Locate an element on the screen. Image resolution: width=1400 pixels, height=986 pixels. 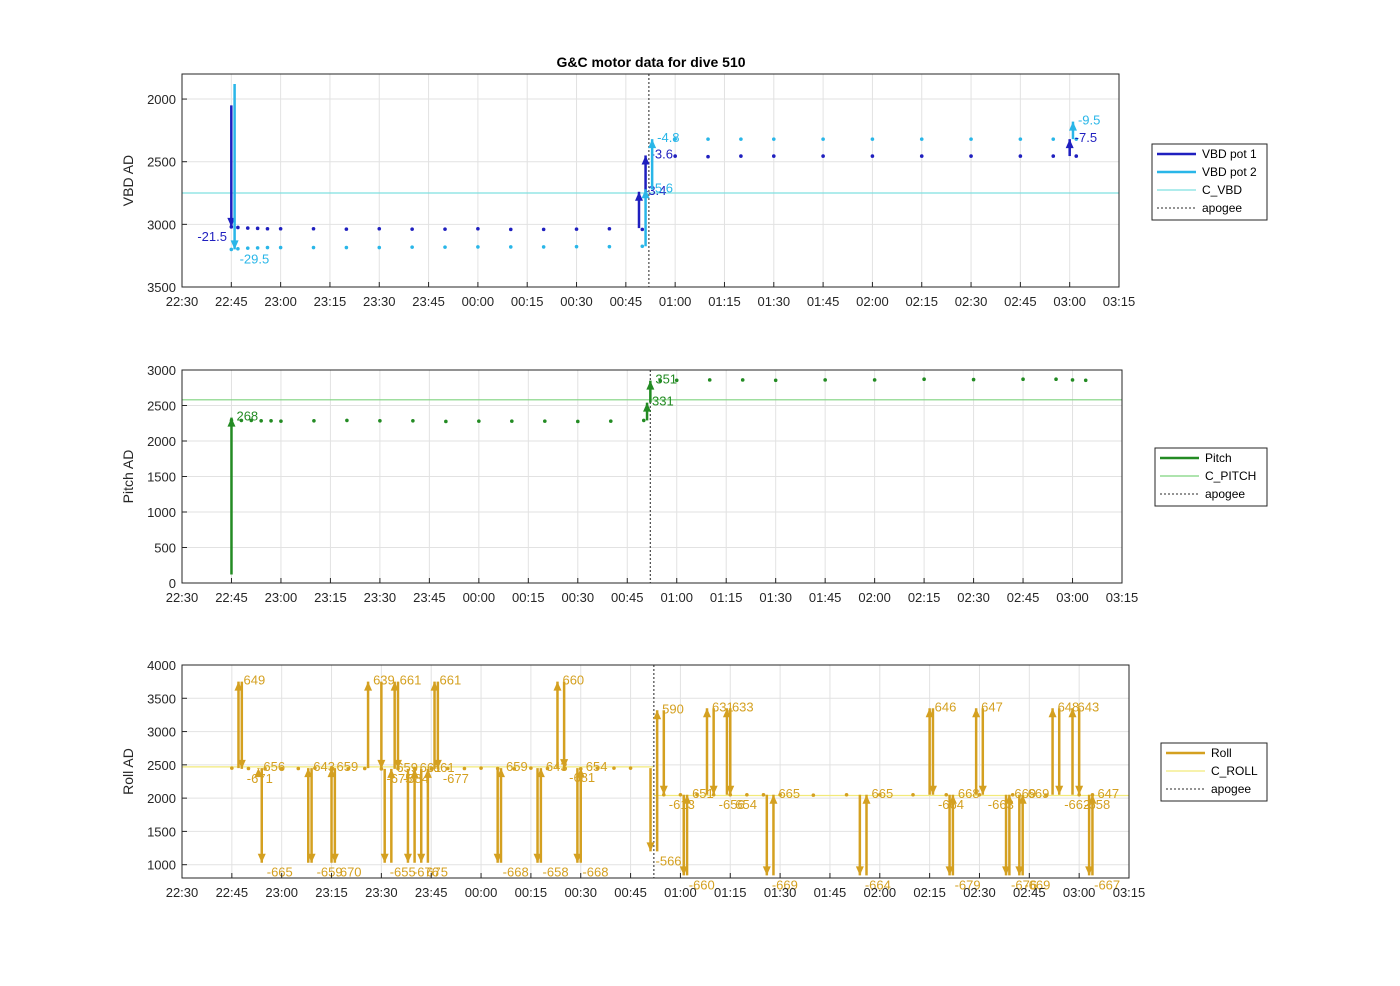
x-tick-label: 22:45 is located at coordinates (232, 892).